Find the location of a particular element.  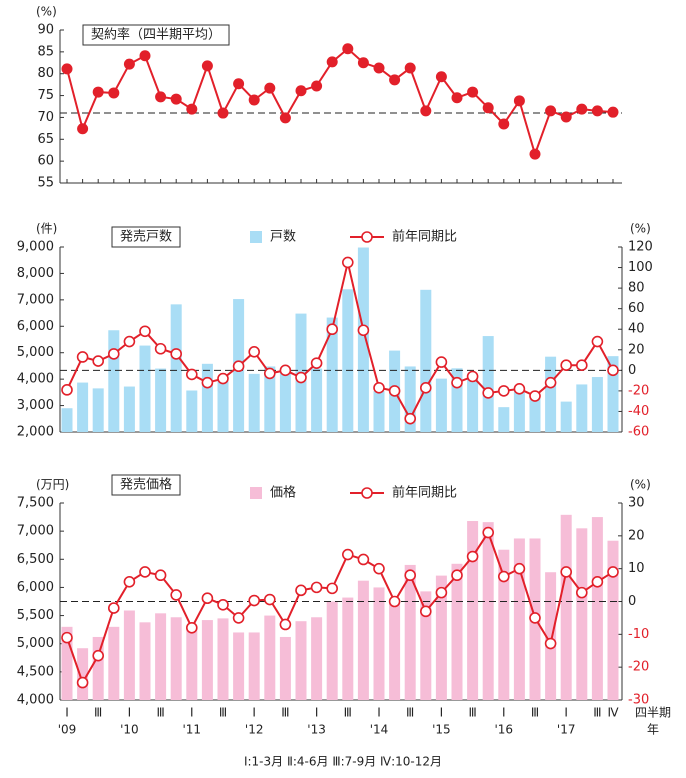

y-unit-label: (件) is located at coordinates (46, 229).